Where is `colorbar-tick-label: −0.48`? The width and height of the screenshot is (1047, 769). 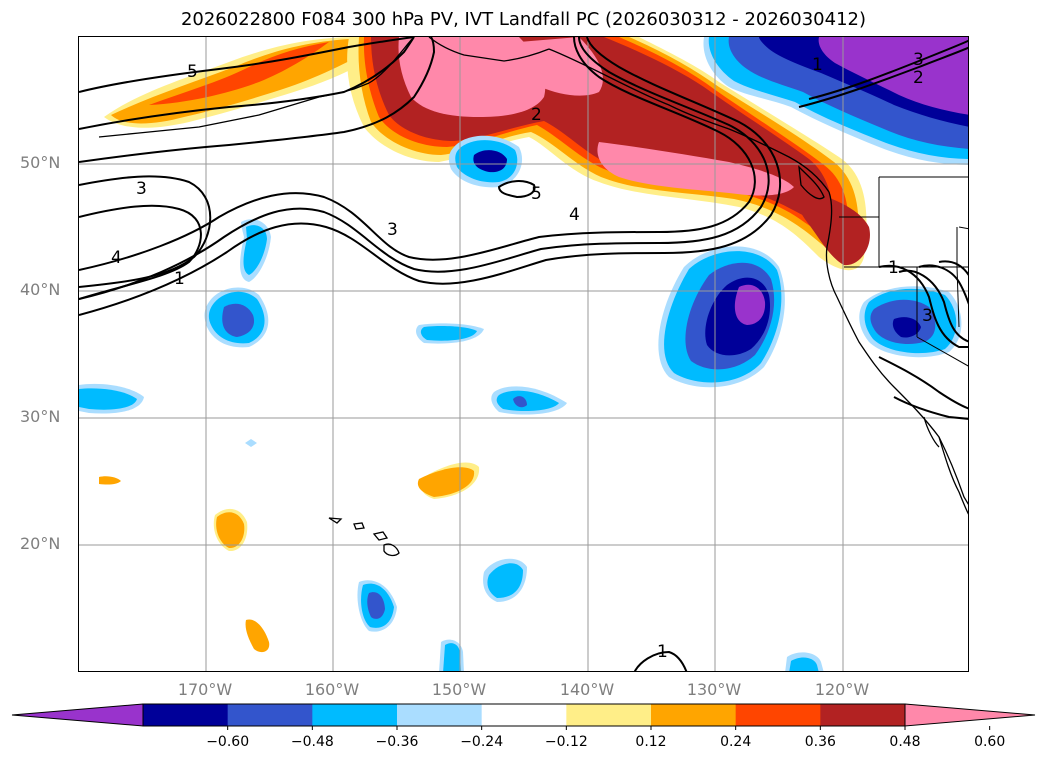
colorbar-tick-label: −0.48 is located at coordinates (312, 742).